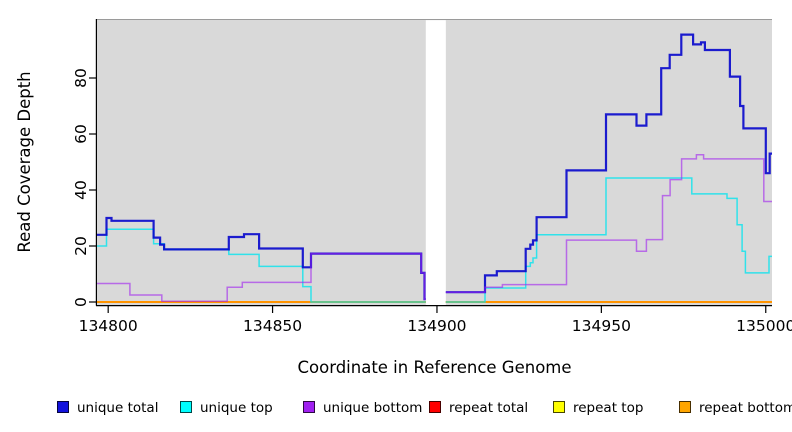 This screenshot has height=432, width=792. Describe the element at coordinates (435, 406) in the screenshot. I see `repeat-total-swatch-icon` at that location.